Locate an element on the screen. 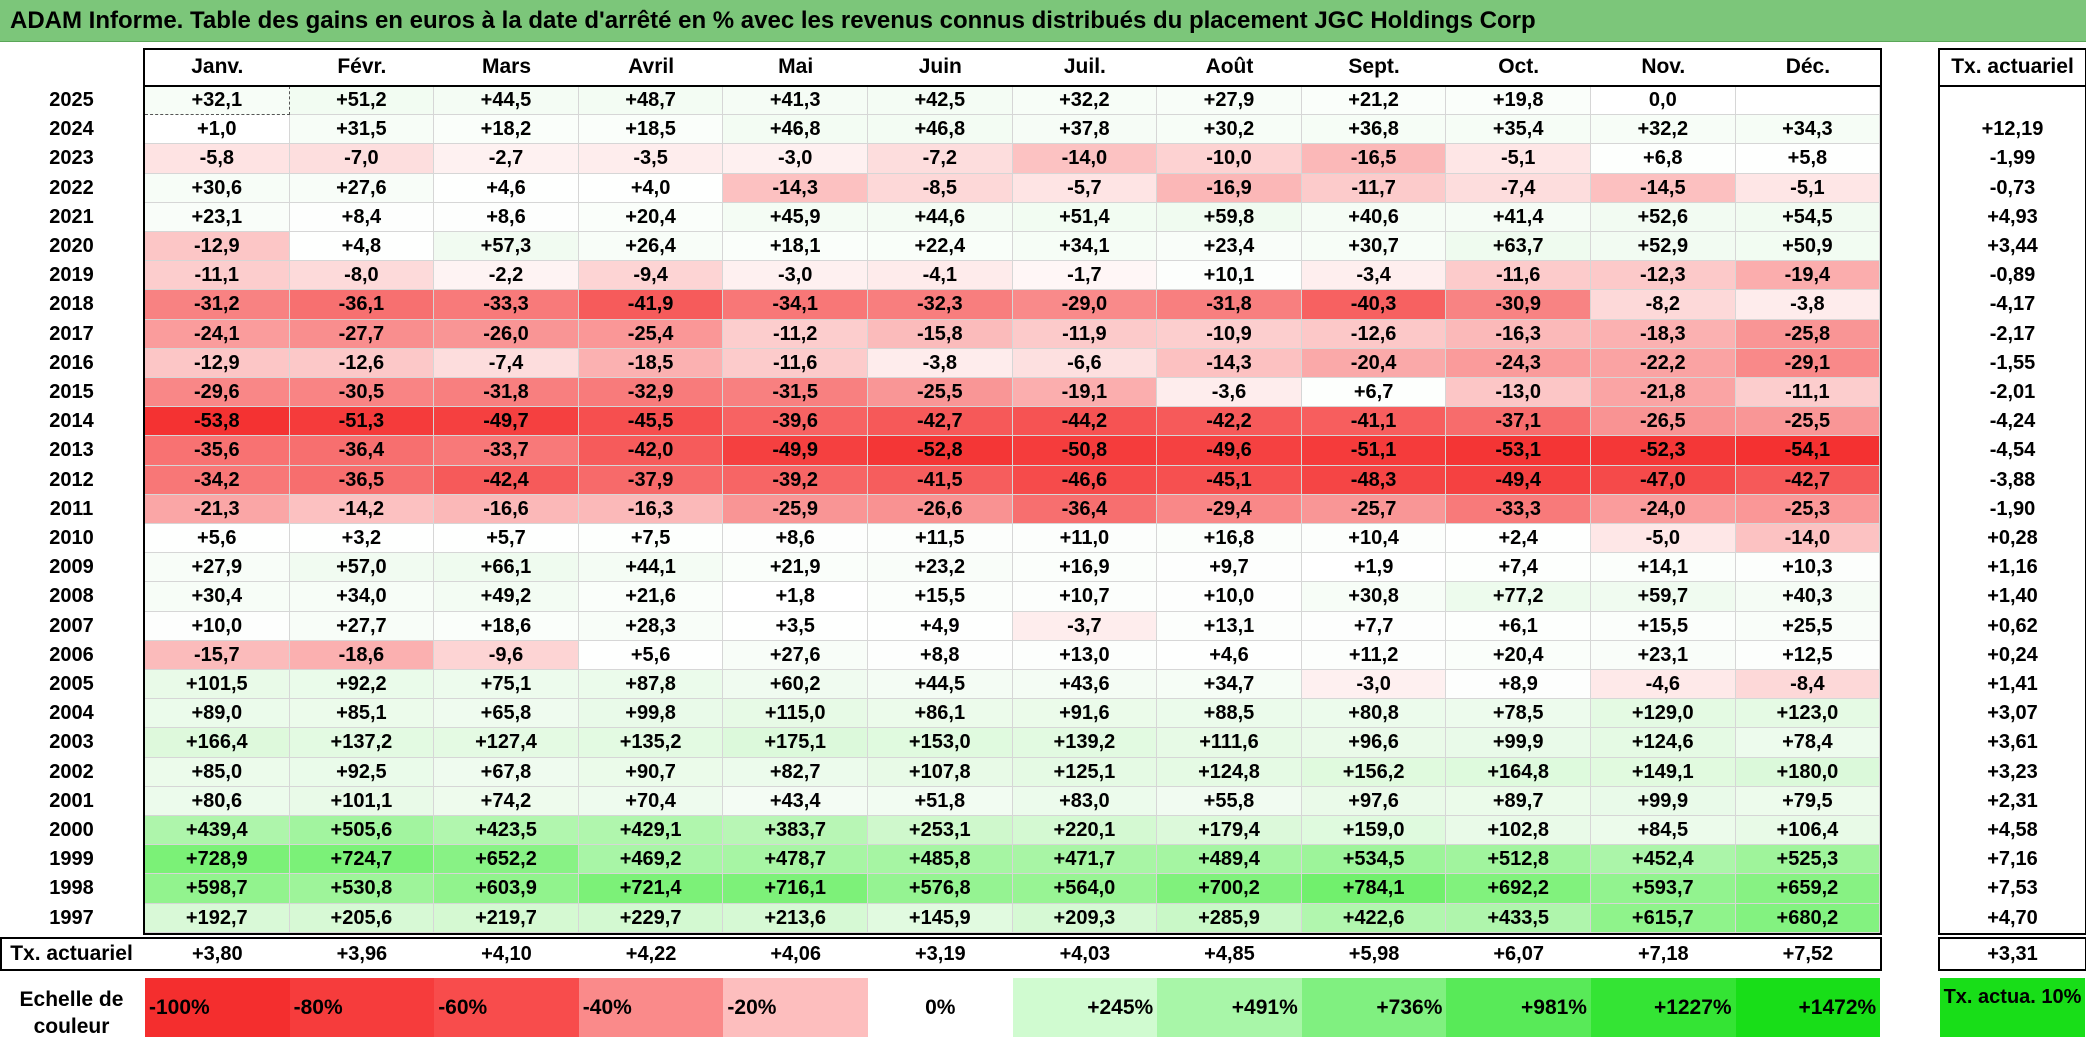 Image resolution: width=2086 pixels, height=1037 pixels. year-label: 2002 is located at coordinates (71, 771).